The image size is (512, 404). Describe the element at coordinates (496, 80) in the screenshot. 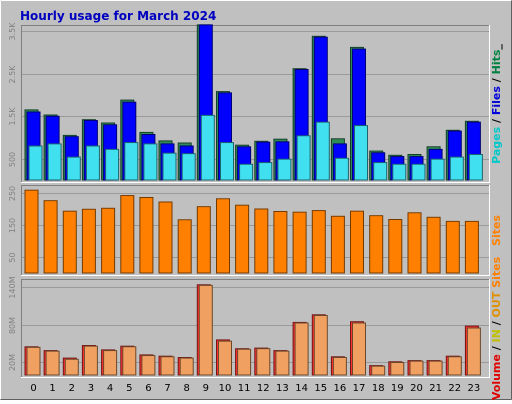

I see `panel-top-legend-part-3: /` at that location.